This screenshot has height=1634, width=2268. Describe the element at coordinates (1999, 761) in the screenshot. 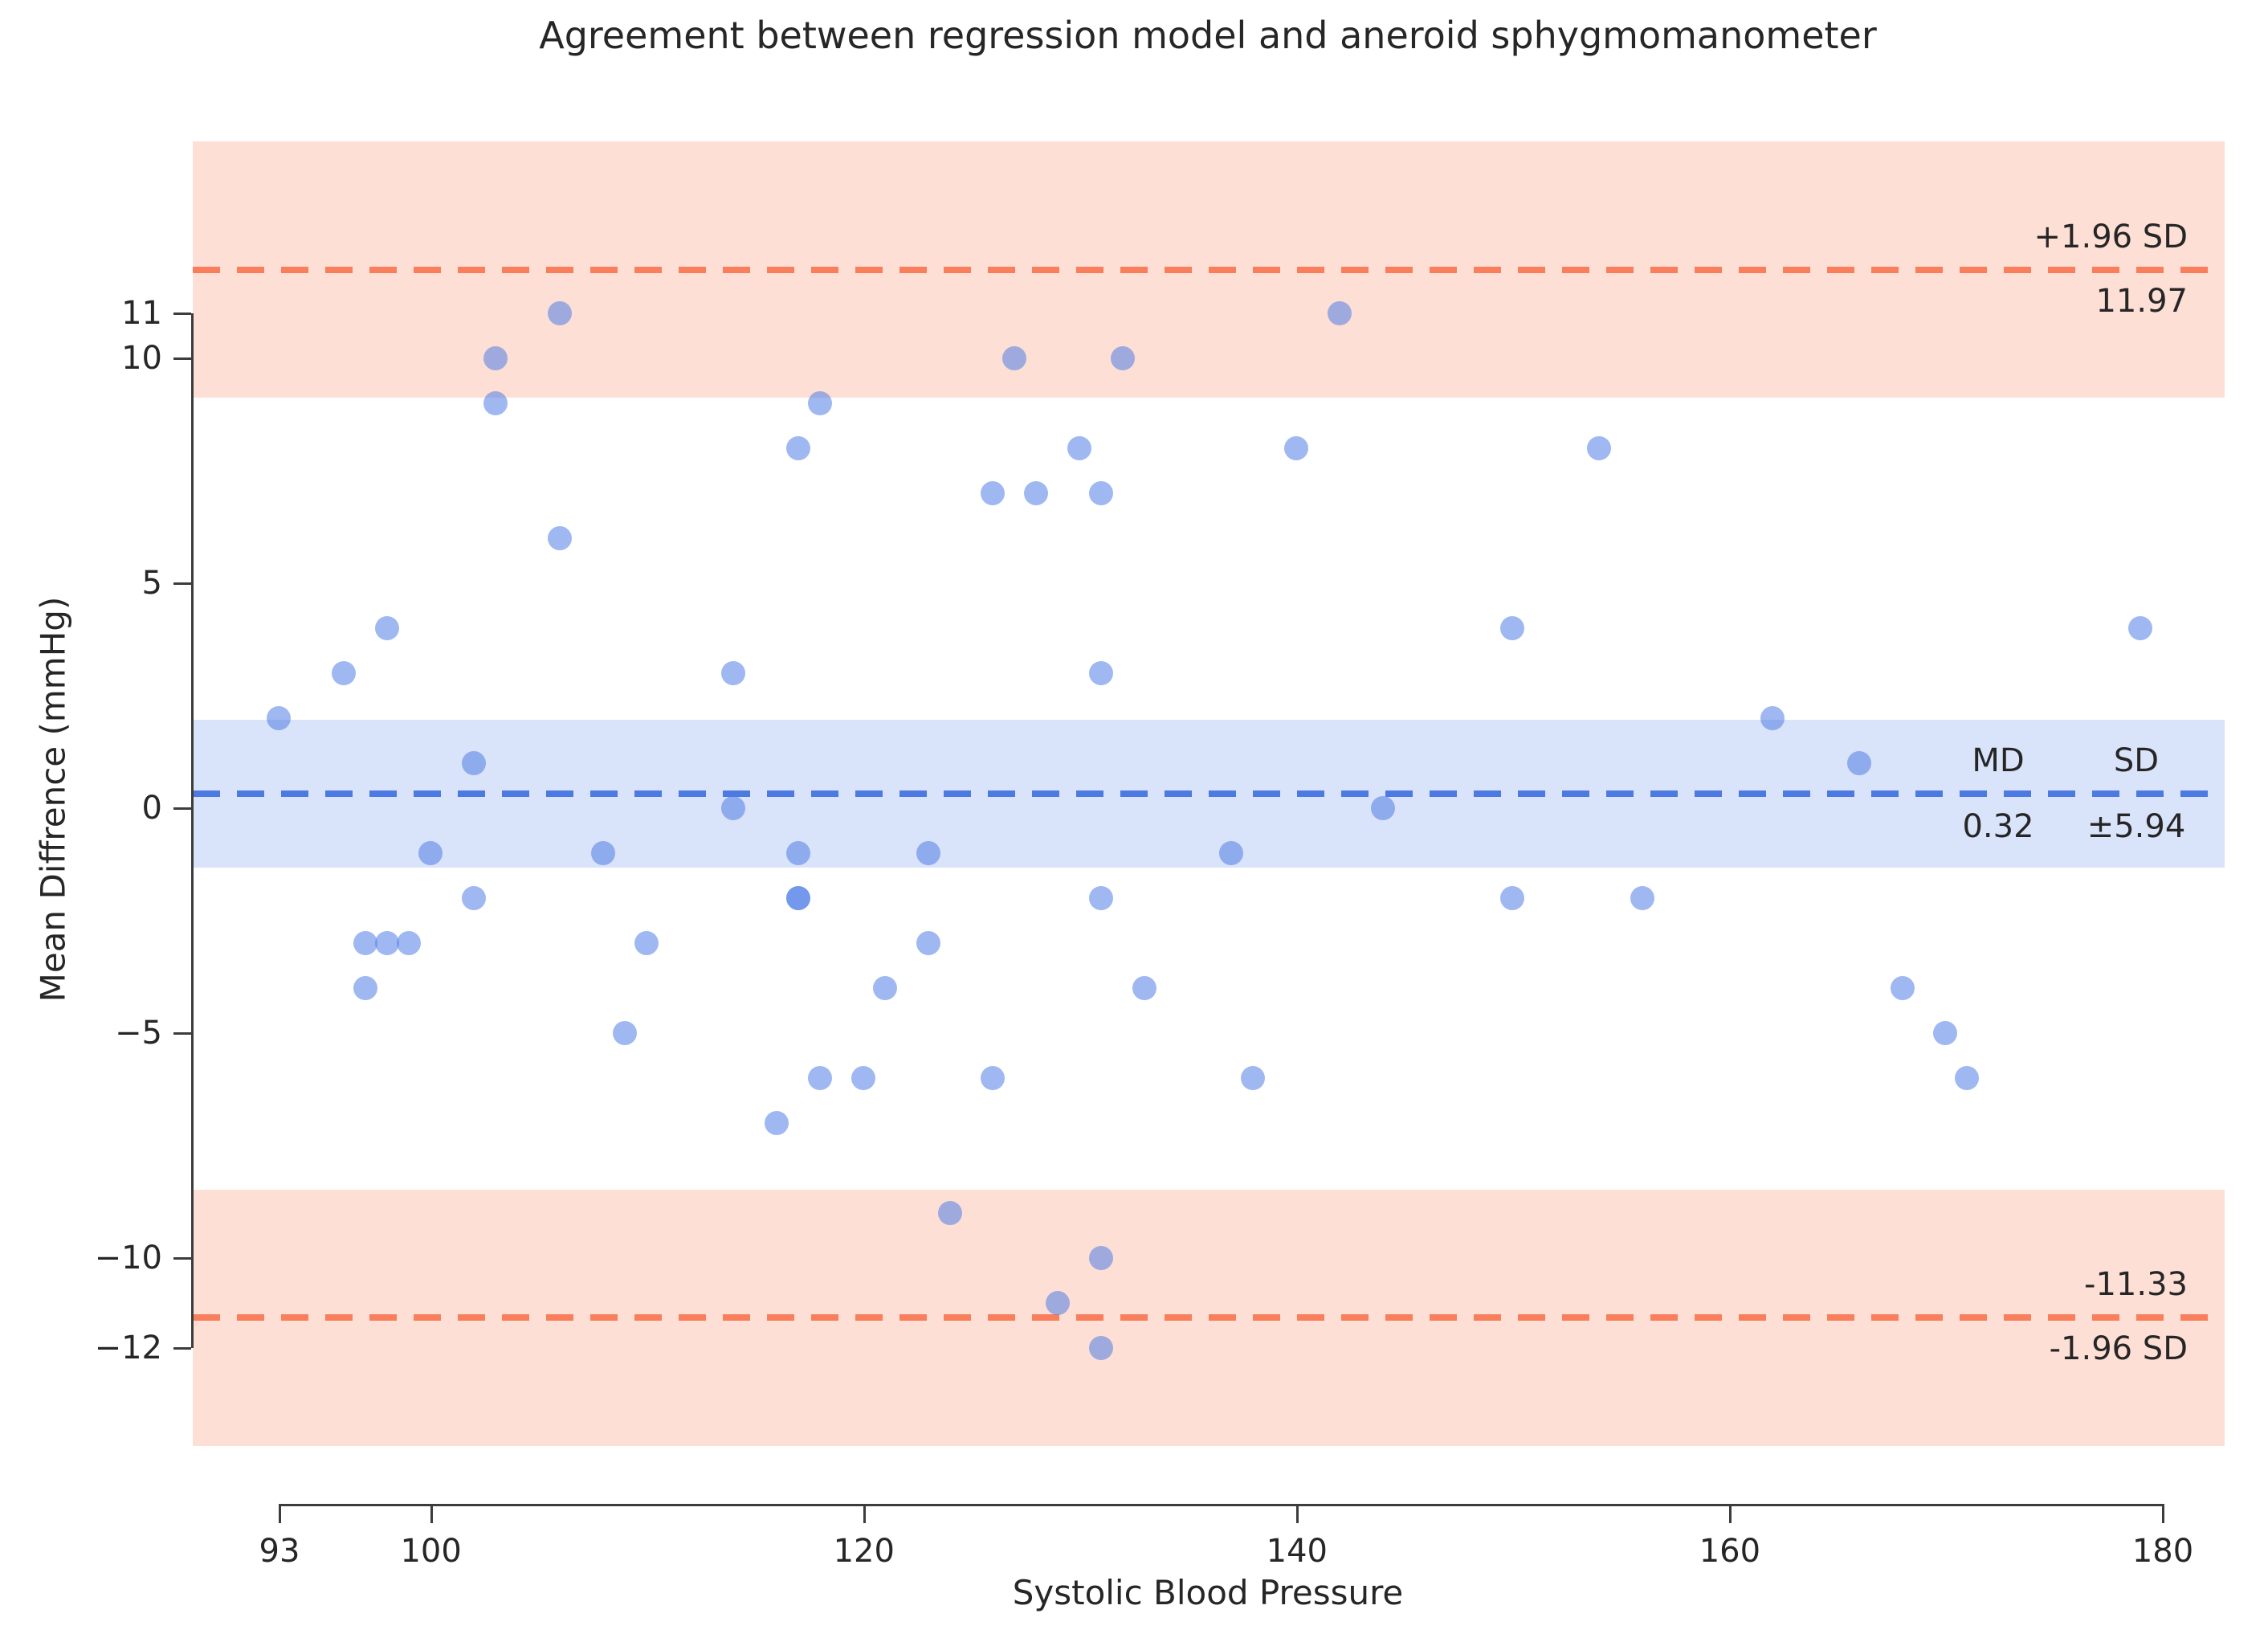

I see `mean-diff-label: MD` at that location.